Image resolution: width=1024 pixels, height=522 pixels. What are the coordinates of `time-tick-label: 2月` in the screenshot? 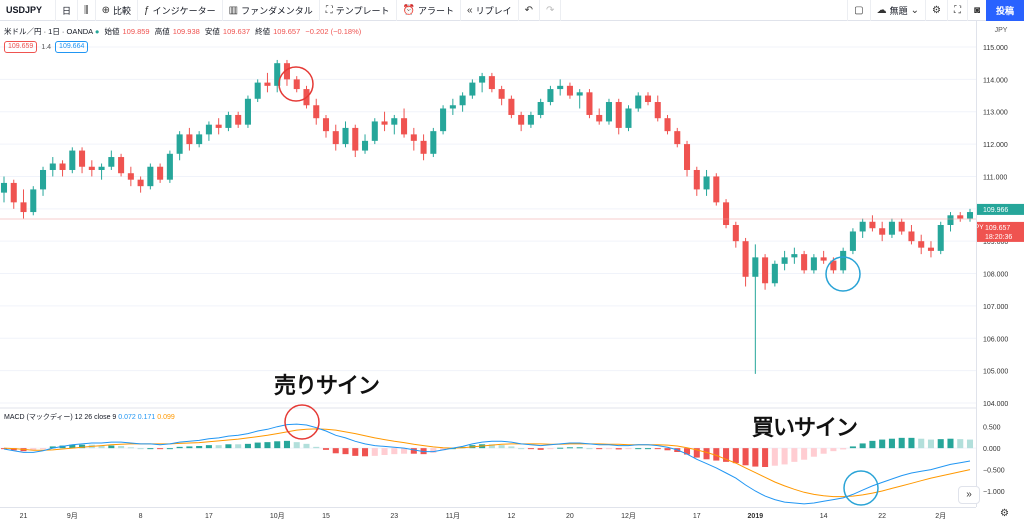 It's located at (940, 516).